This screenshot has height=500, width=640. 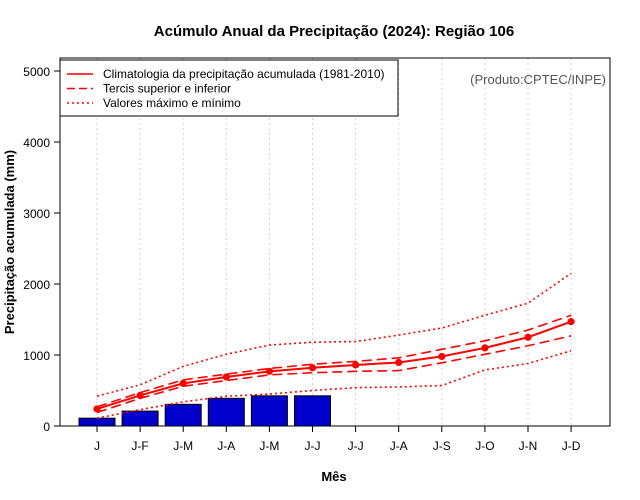 What do you see at coordinates (571, 446) in the screenshot?
I see `x-tick-label: J-D` at bounding box center [571, 446].